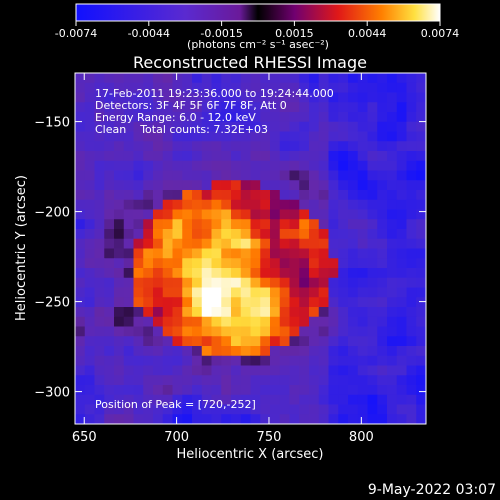 The height and width of the screenshot is (500, 500). I want to click on y-tick-label: −200, so click(52, 213).